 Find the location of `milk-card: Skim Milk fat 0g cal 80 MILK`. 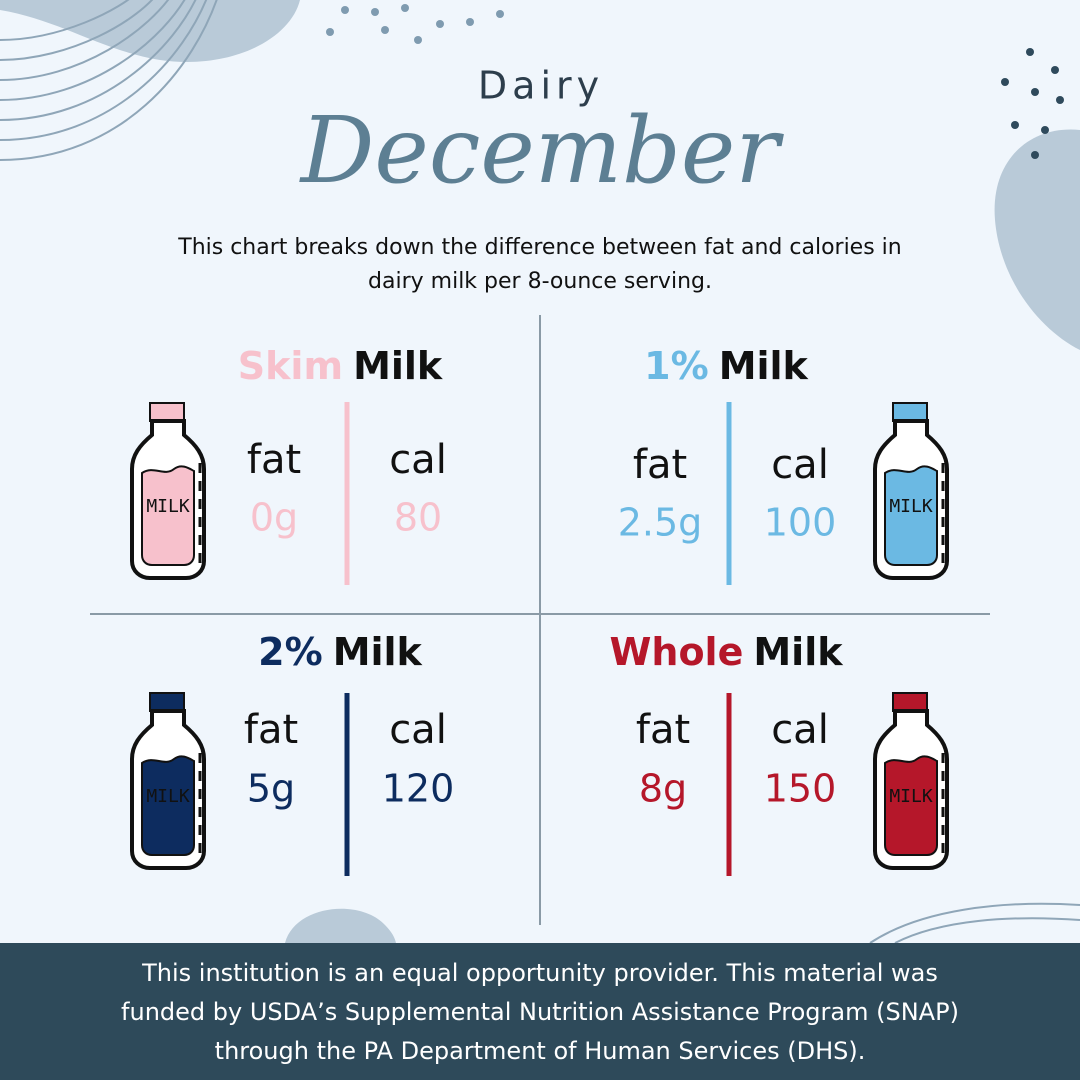

milk-card: Skim Milk fat 0g cal 80 MILK is located at coordinates (288, 464).